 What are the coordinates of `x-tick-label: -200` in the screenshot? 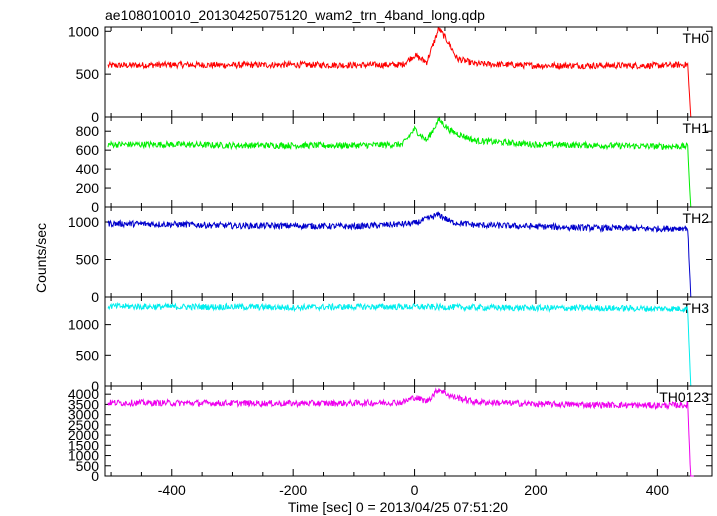 It's located at (293, 490).